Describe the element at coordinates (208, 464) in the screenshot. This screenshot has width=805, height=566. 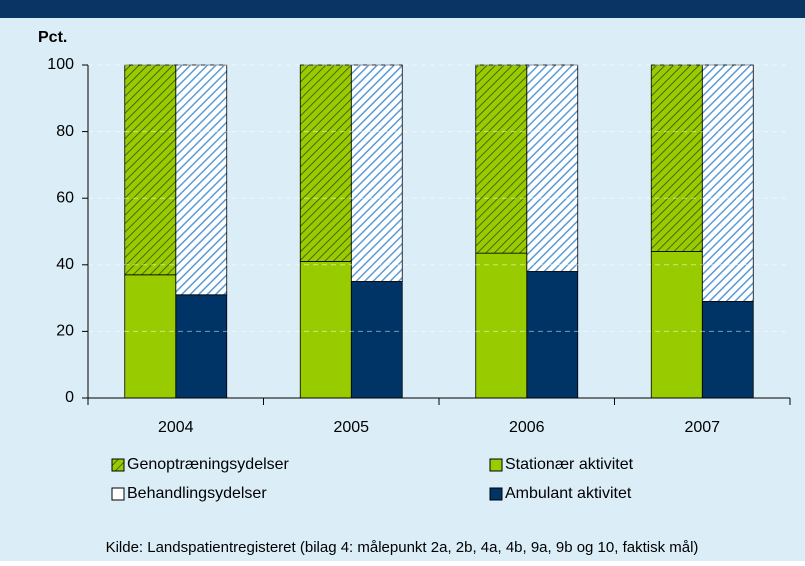
I see `legend-label: Genoptræningsydelser` at that location.